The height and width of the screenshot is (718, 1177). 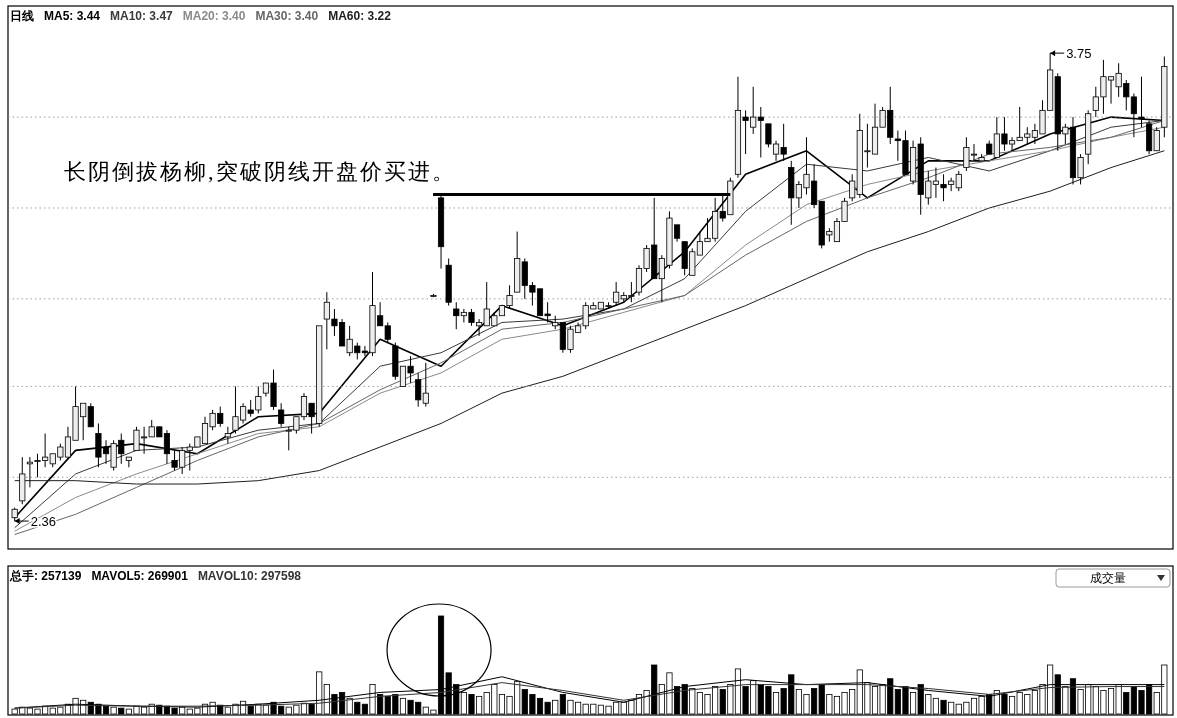 I want to click on dropdown: 成交量, so click(x=1113, y=578).